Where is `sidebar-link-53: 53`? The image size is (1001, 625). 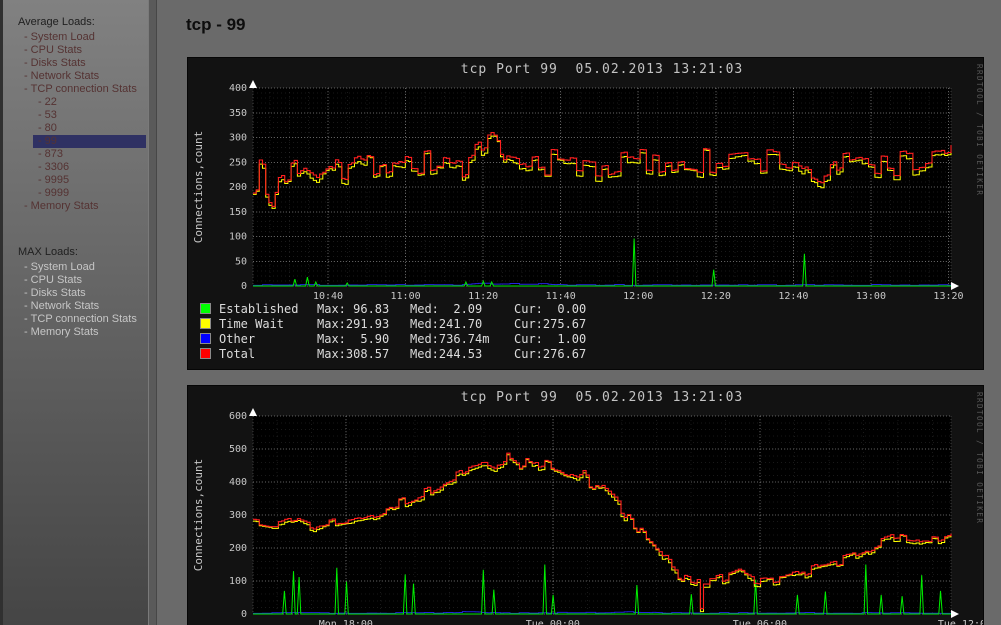 sidebar-link-53: 53 is located at coordinates (50, 115).